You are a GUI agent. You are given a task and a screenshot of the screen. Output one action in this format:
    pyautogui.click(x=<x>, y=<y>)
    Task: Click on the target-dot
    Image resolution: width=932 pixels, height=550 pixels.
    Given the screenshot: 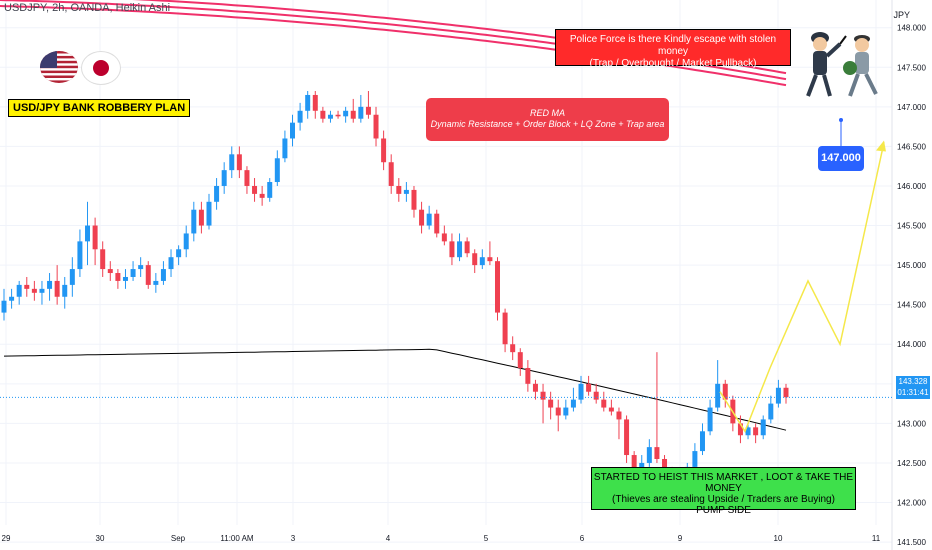 What is the action you would take?
    pyautogui.click(x=841, y=120)
    